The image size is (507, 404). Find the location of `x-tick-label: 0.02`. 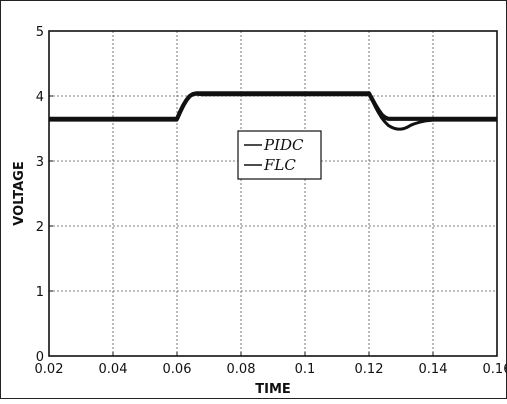

x-tick-label: 0.02 is located at coordinates (49, 369).